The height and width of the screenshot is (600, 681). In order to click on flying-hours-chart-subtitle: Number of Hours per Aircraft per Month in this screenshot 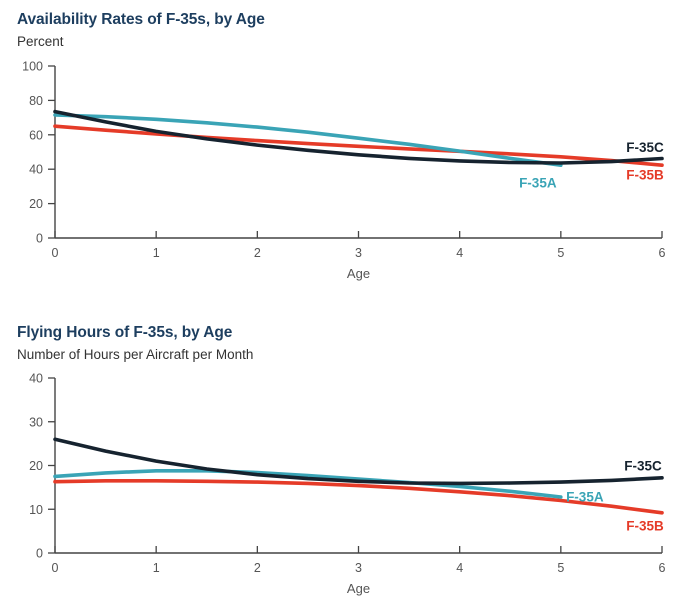, I will do `click(135, 354)`.